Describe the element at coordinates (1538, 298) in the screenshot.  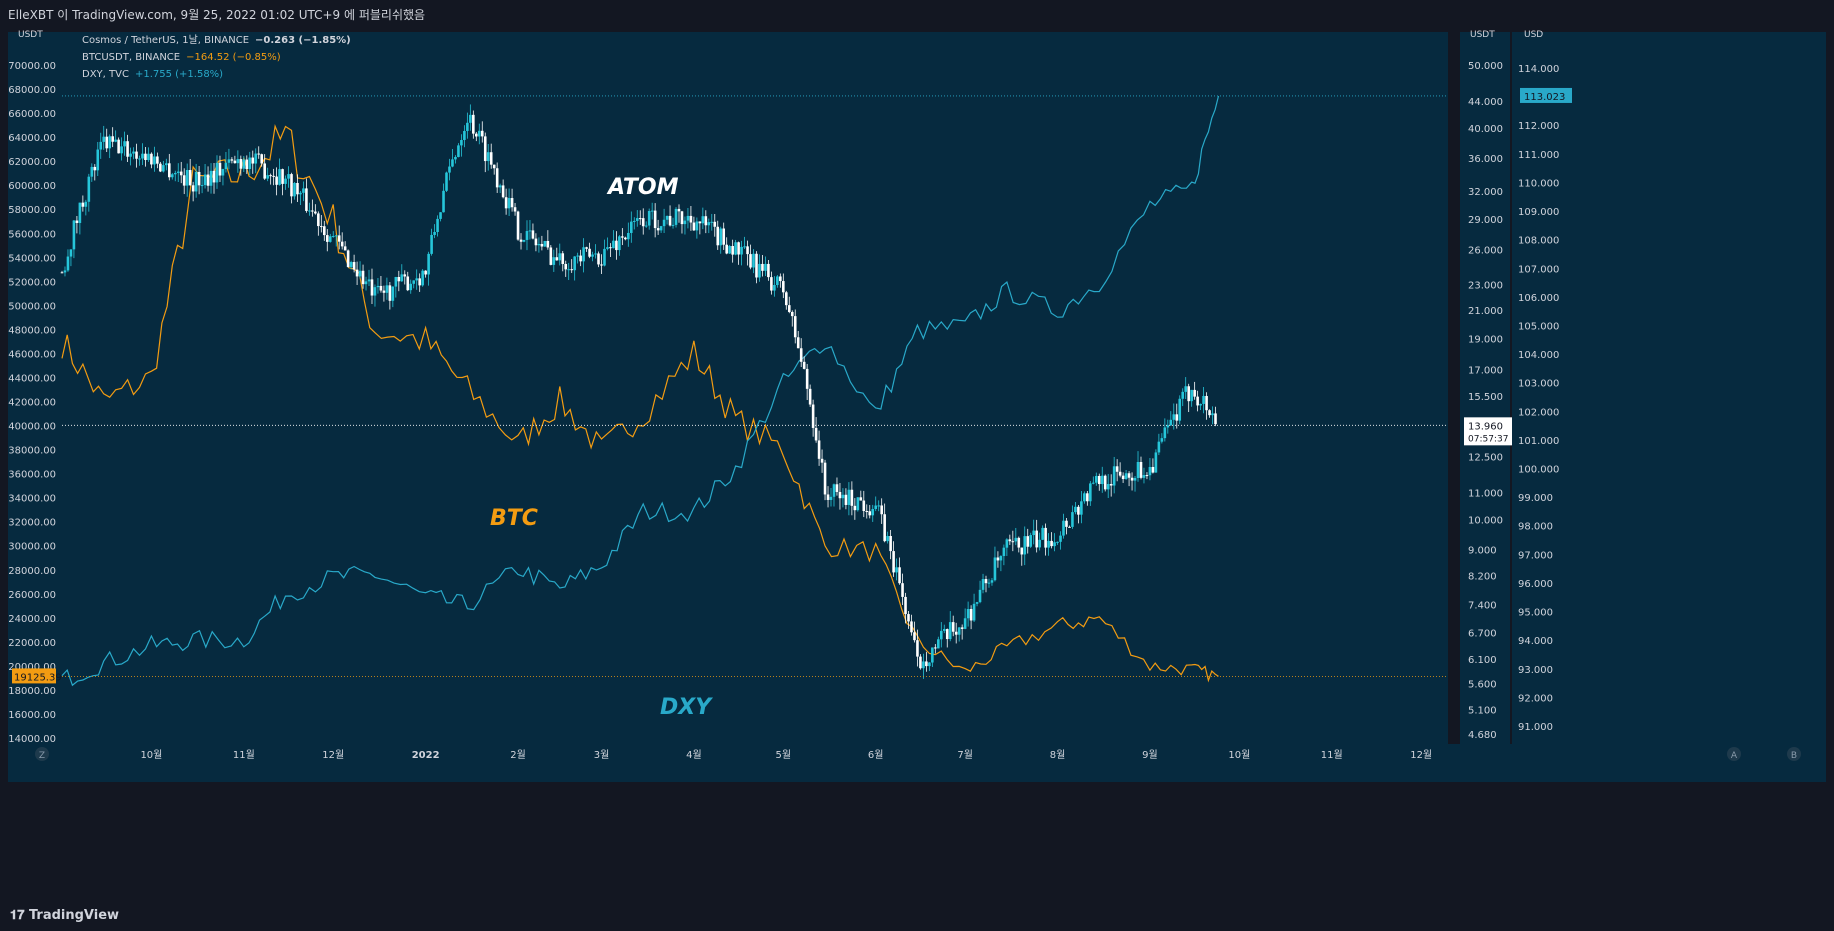
I see `dxy-tick-label: 106.000` at that location.